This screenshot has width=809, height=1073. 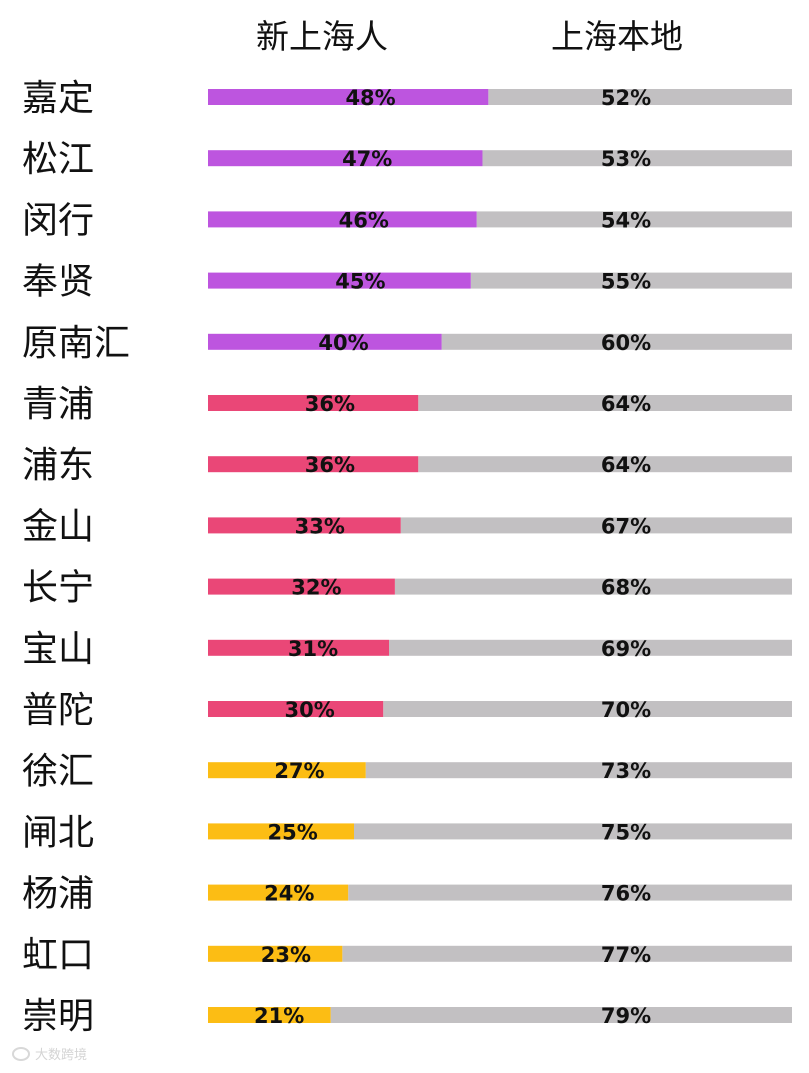 I want to click on chart-row: 嘉定 48% 52%, so click(x=407, y=98).